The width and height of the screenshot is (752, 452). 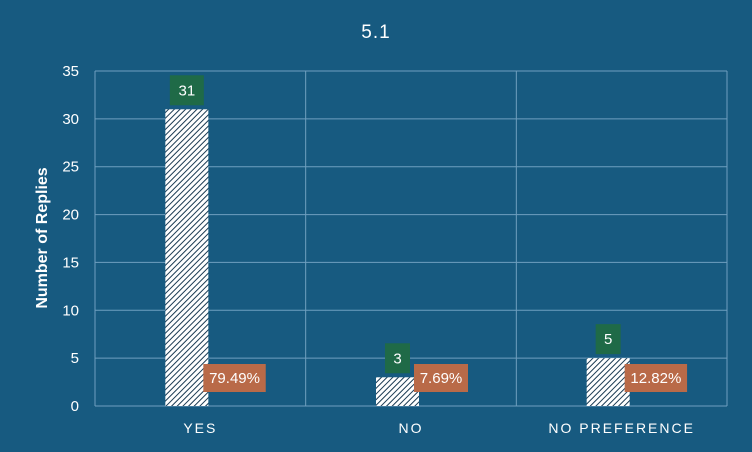 I want to click on x-category-label: NO PREFERENCE, so click(x=621, y=428).